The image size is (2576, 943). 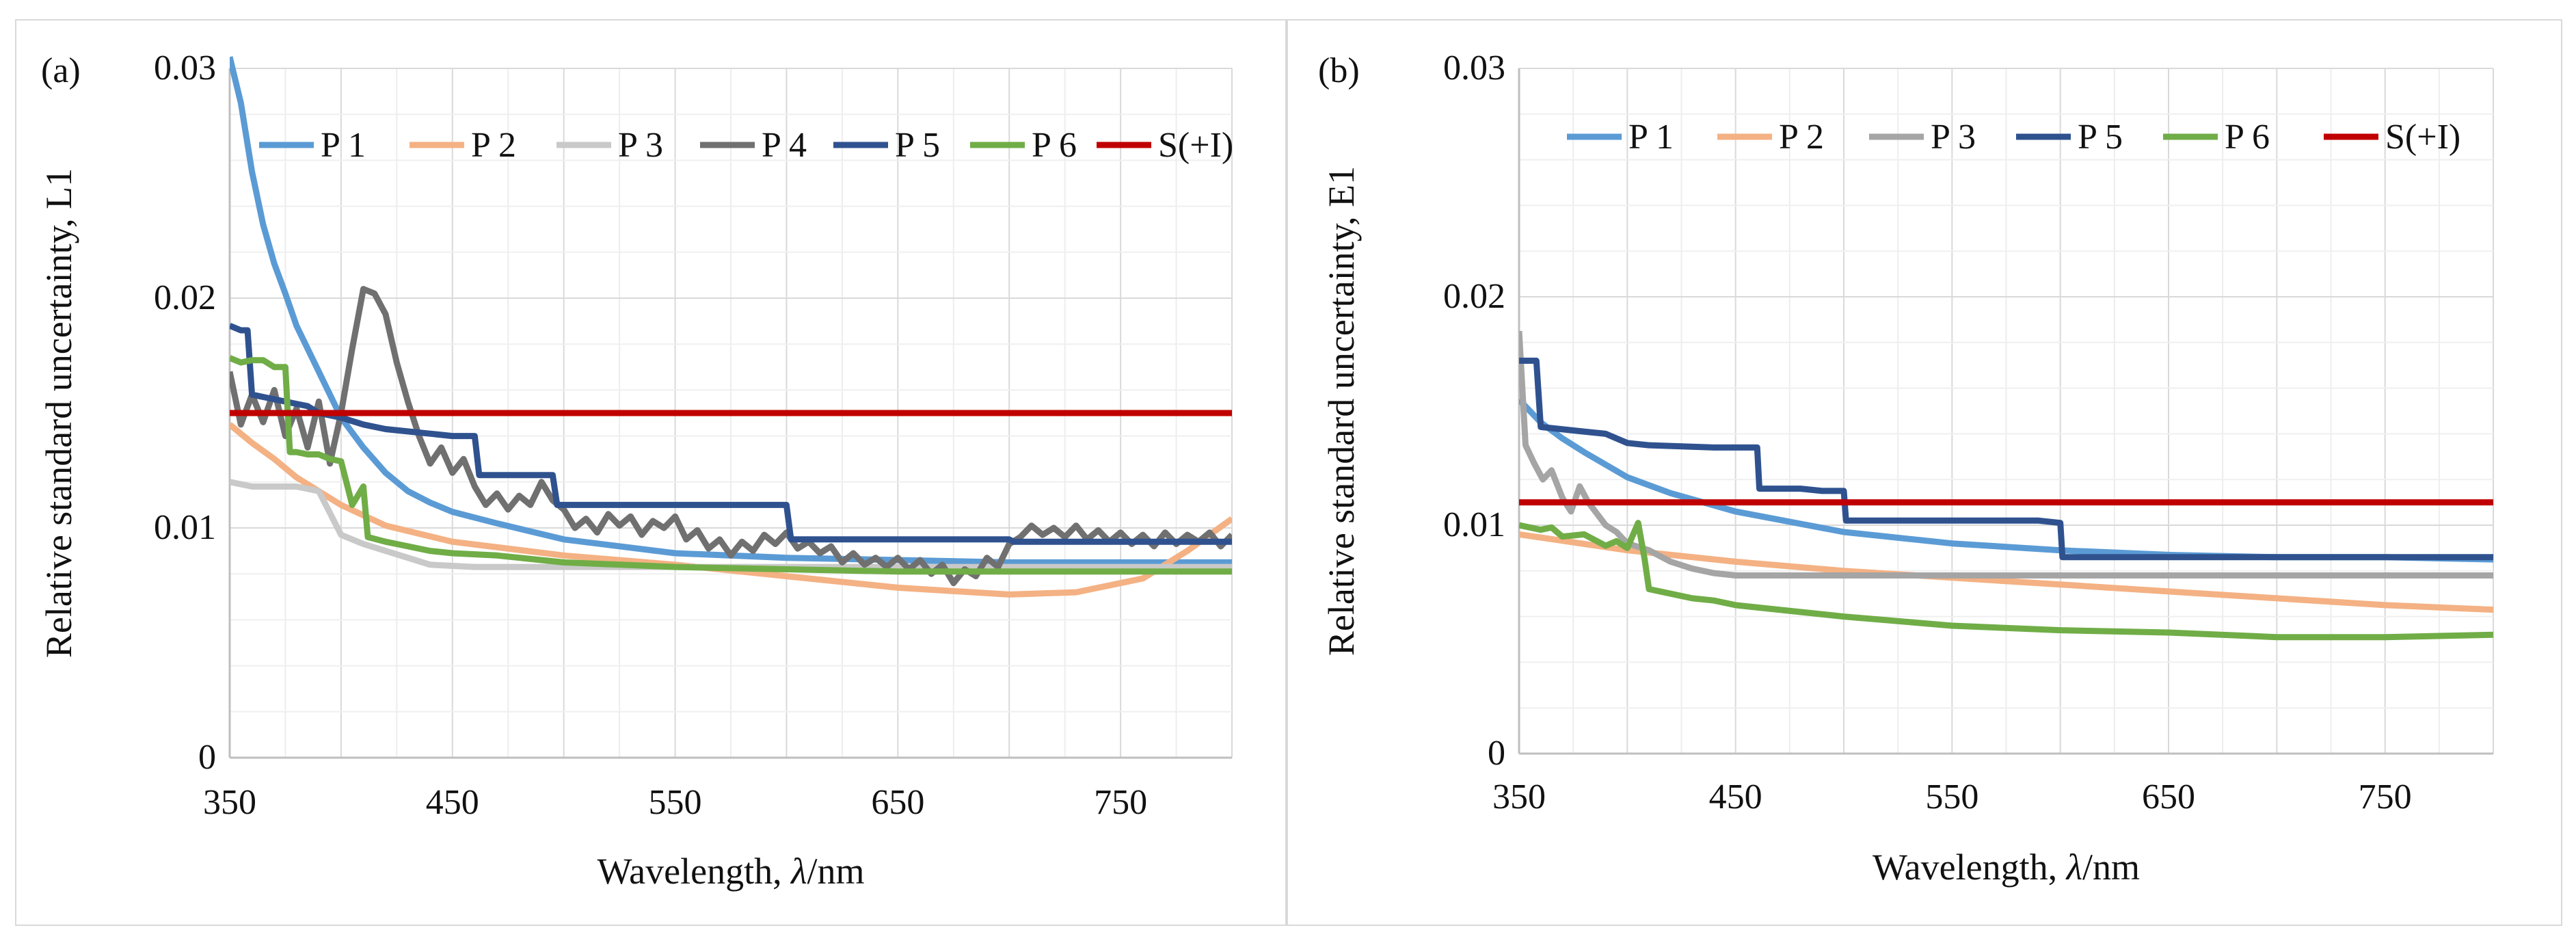 I want to click on legend: P 1 P 2 P 3 P 4 P 5 P 6 S(+I), so click(x=746, y=145).